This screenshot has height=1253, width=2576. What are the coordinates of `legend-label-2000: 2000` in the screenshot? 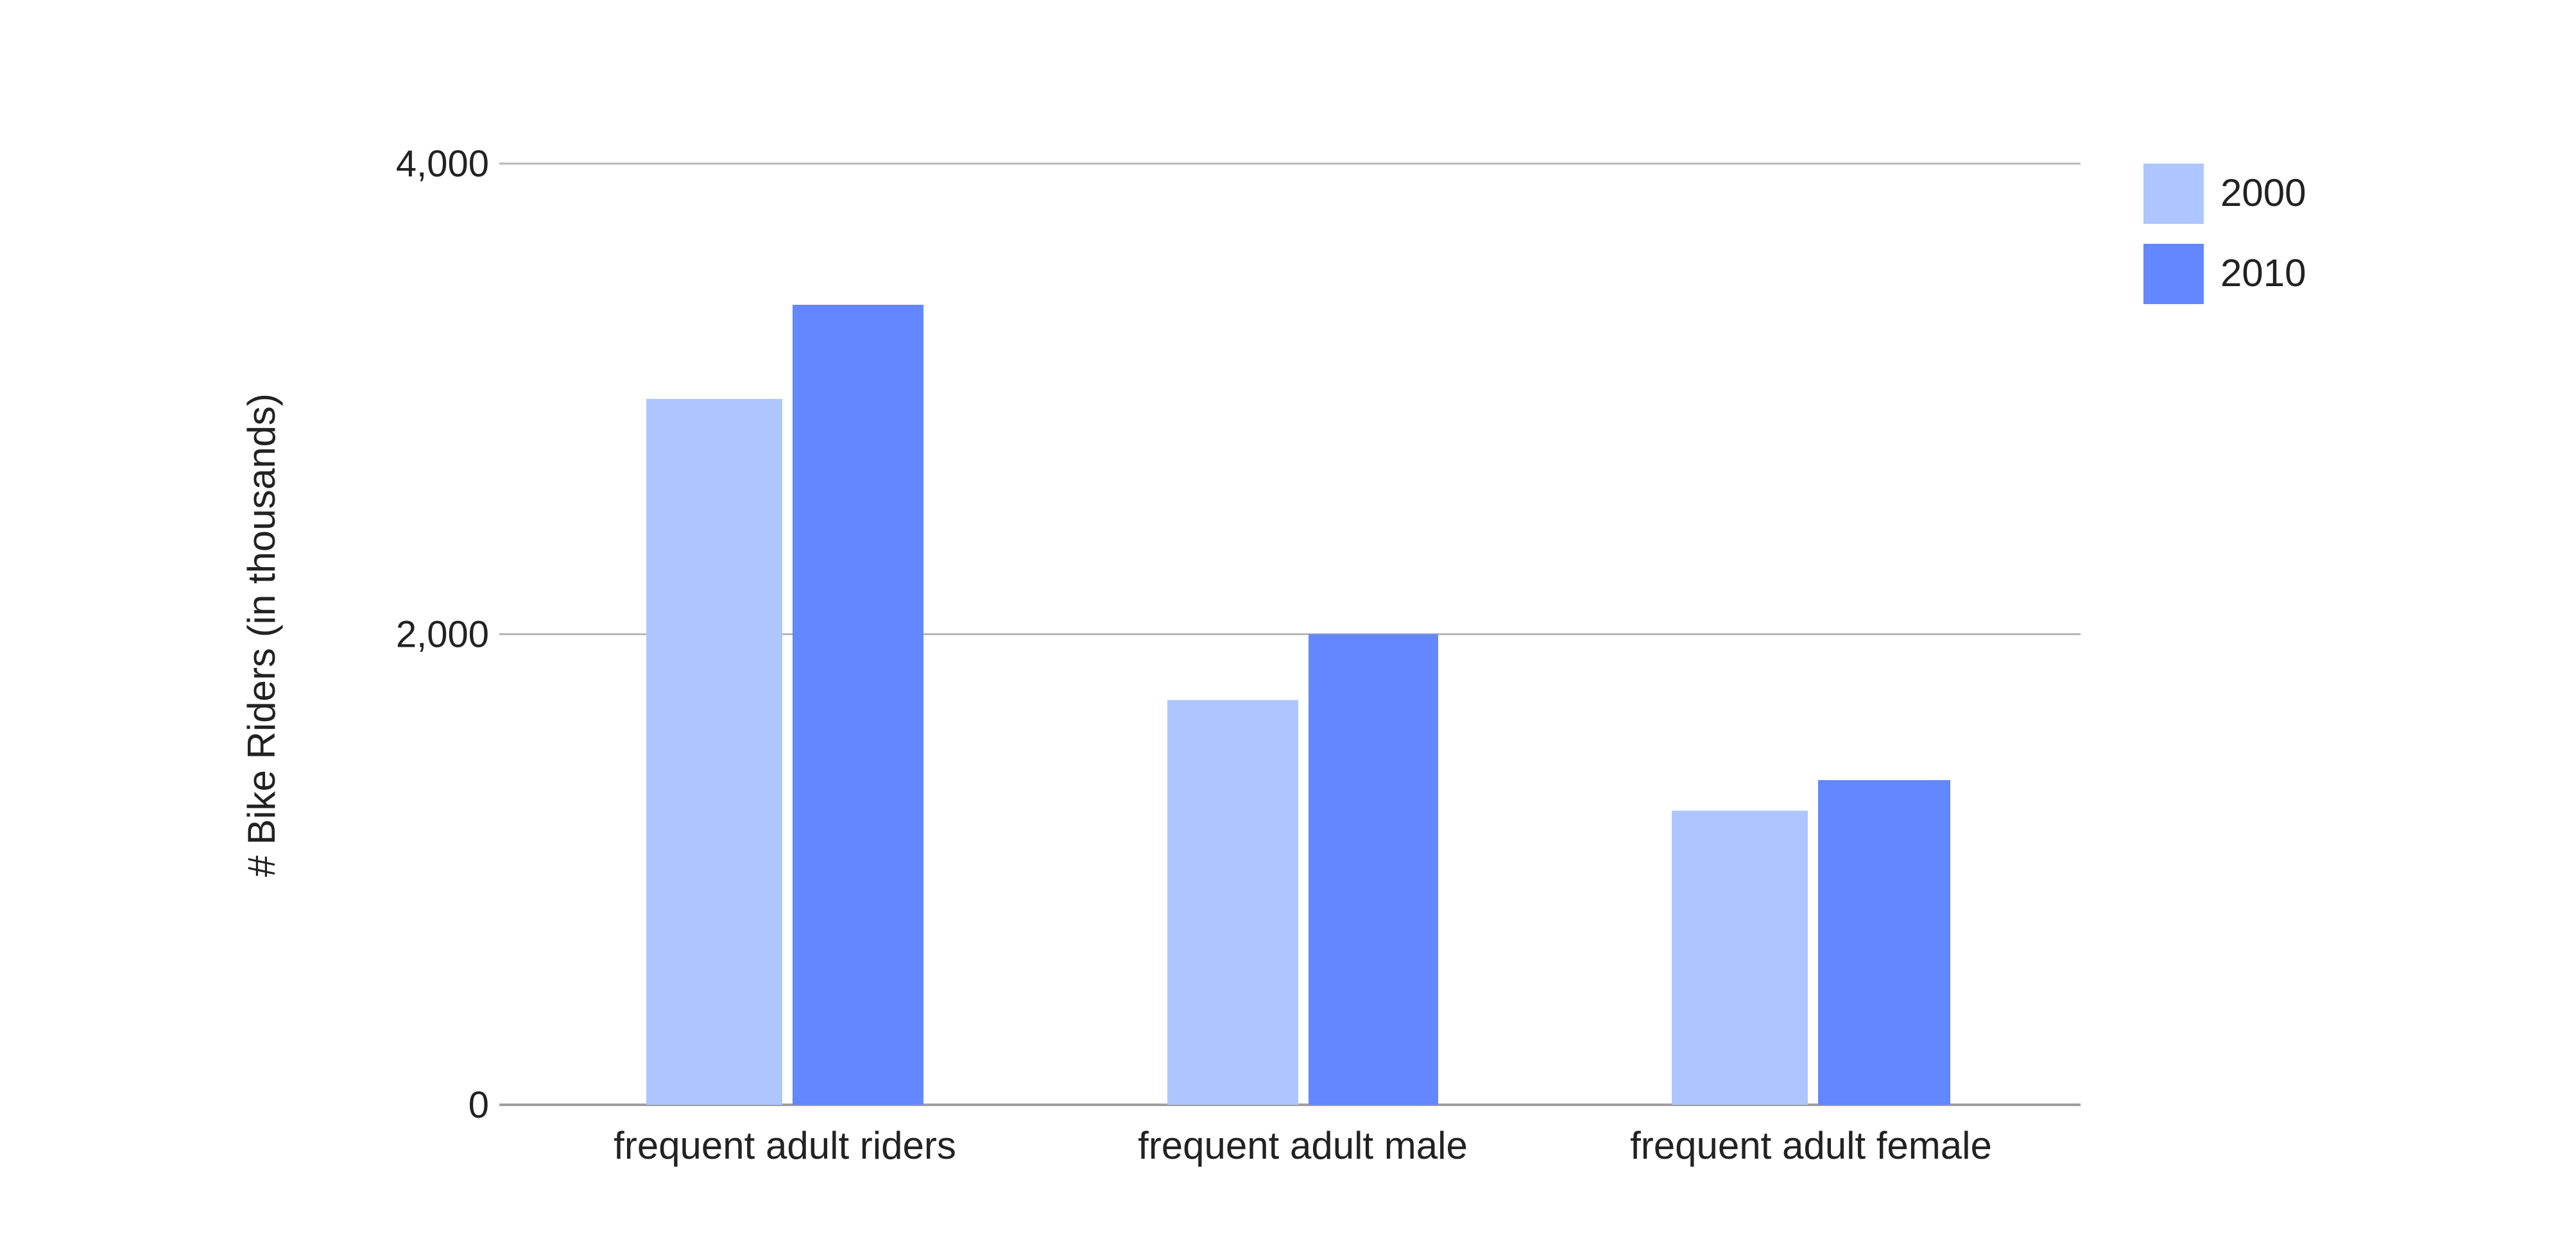 It's located at (2263, 192).